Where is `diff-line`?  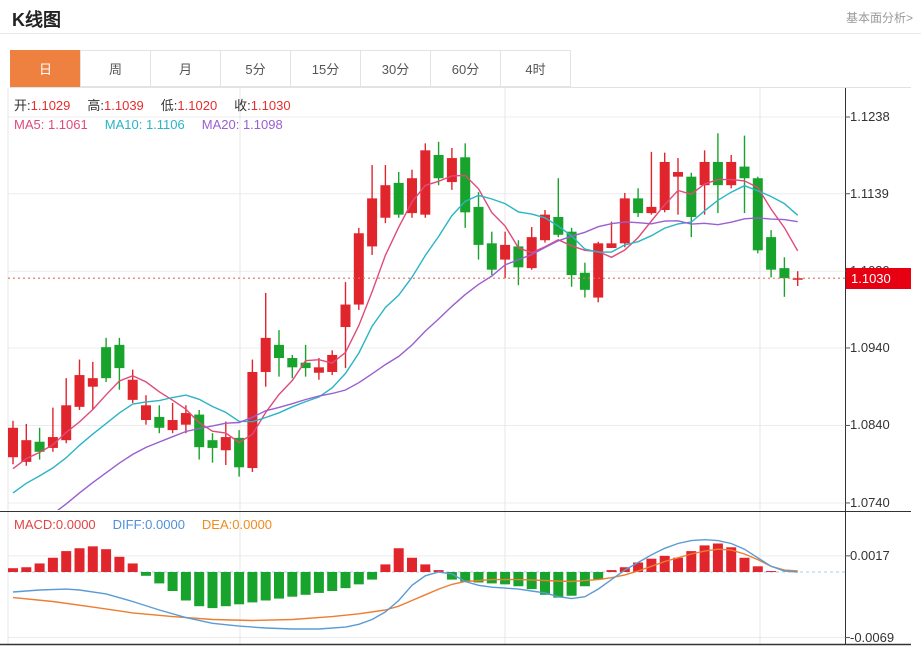 diff-line is located at coordinates (405, 584).